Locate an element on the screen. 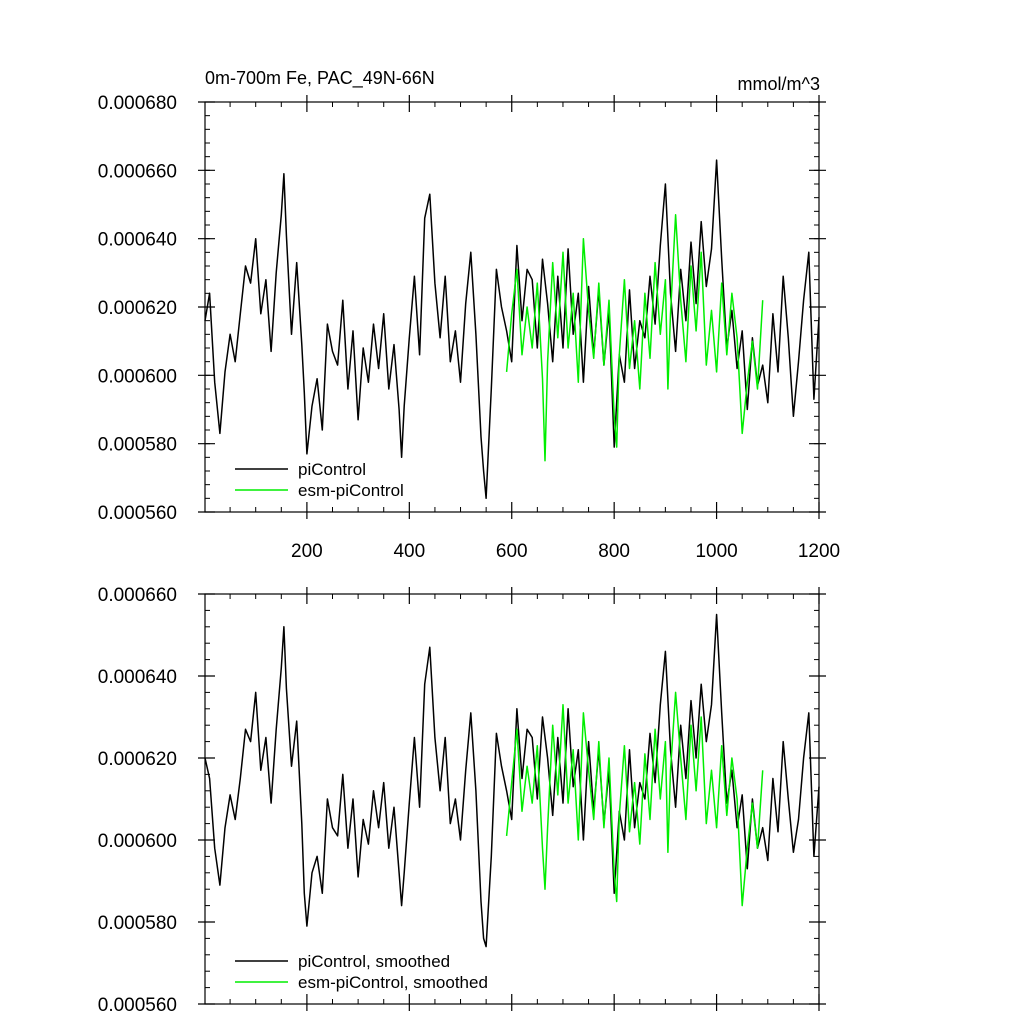 This screenshot has width=1024, height=1024. x-tick-label: 800 is located at coordinates (614, 551).